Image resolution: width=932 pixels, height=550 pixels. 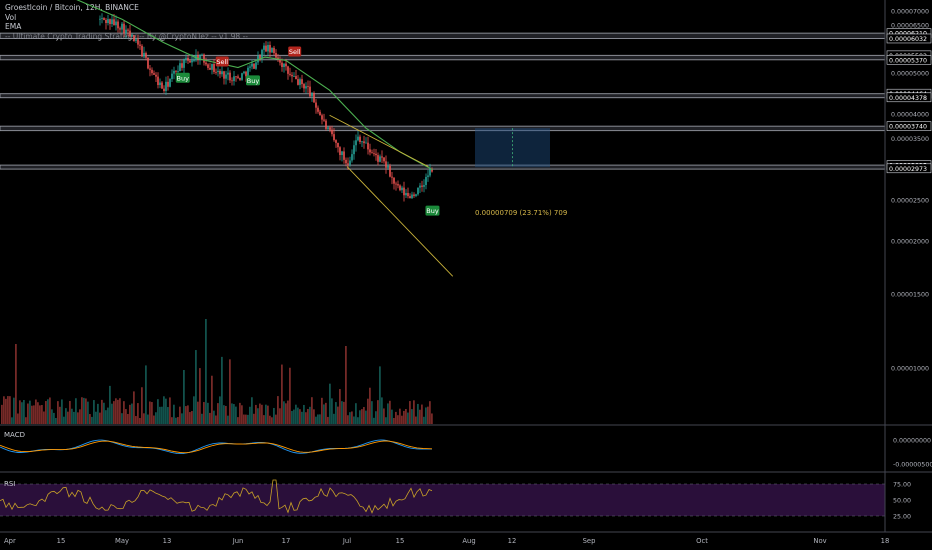 I want to click on time-tick-label: Apr, so click(x=10, y=541).